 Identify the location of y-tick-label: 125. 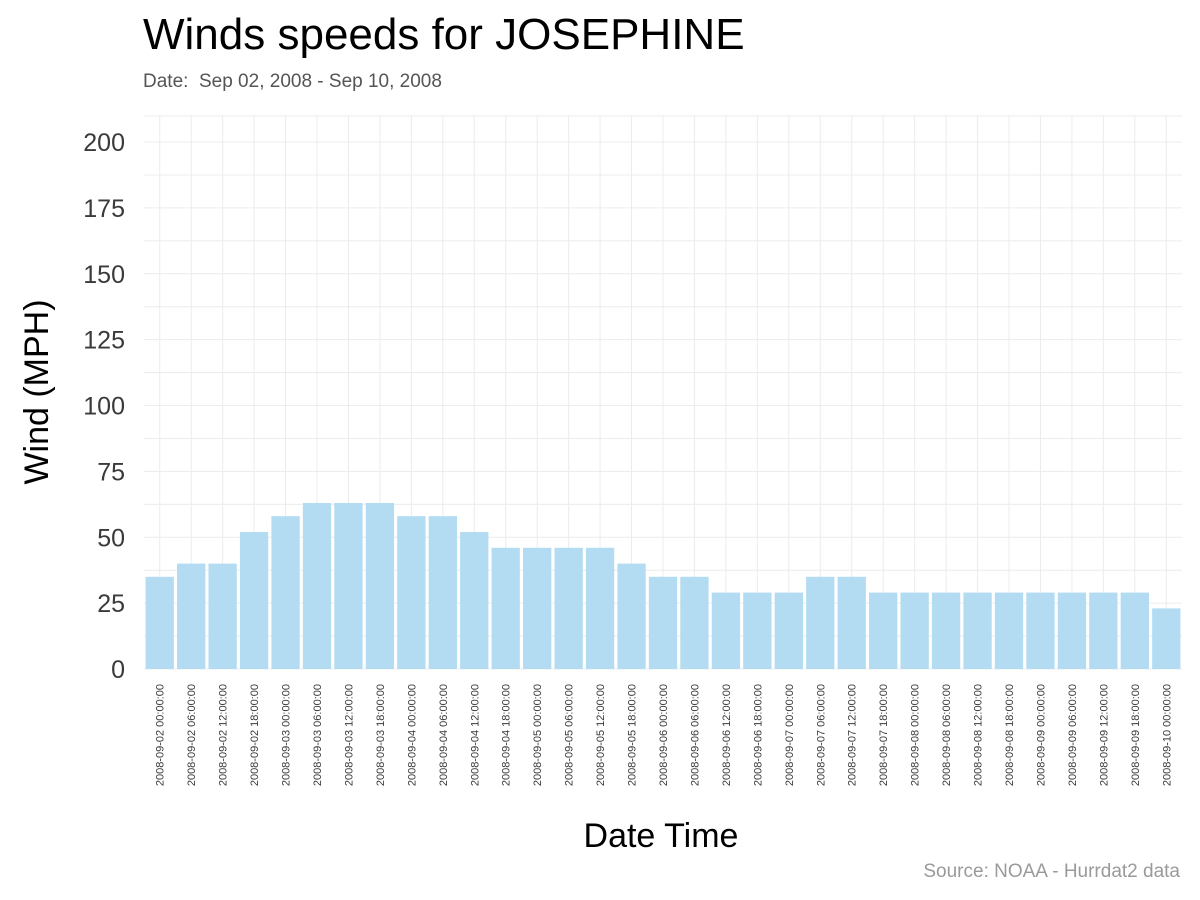
(104, 341).